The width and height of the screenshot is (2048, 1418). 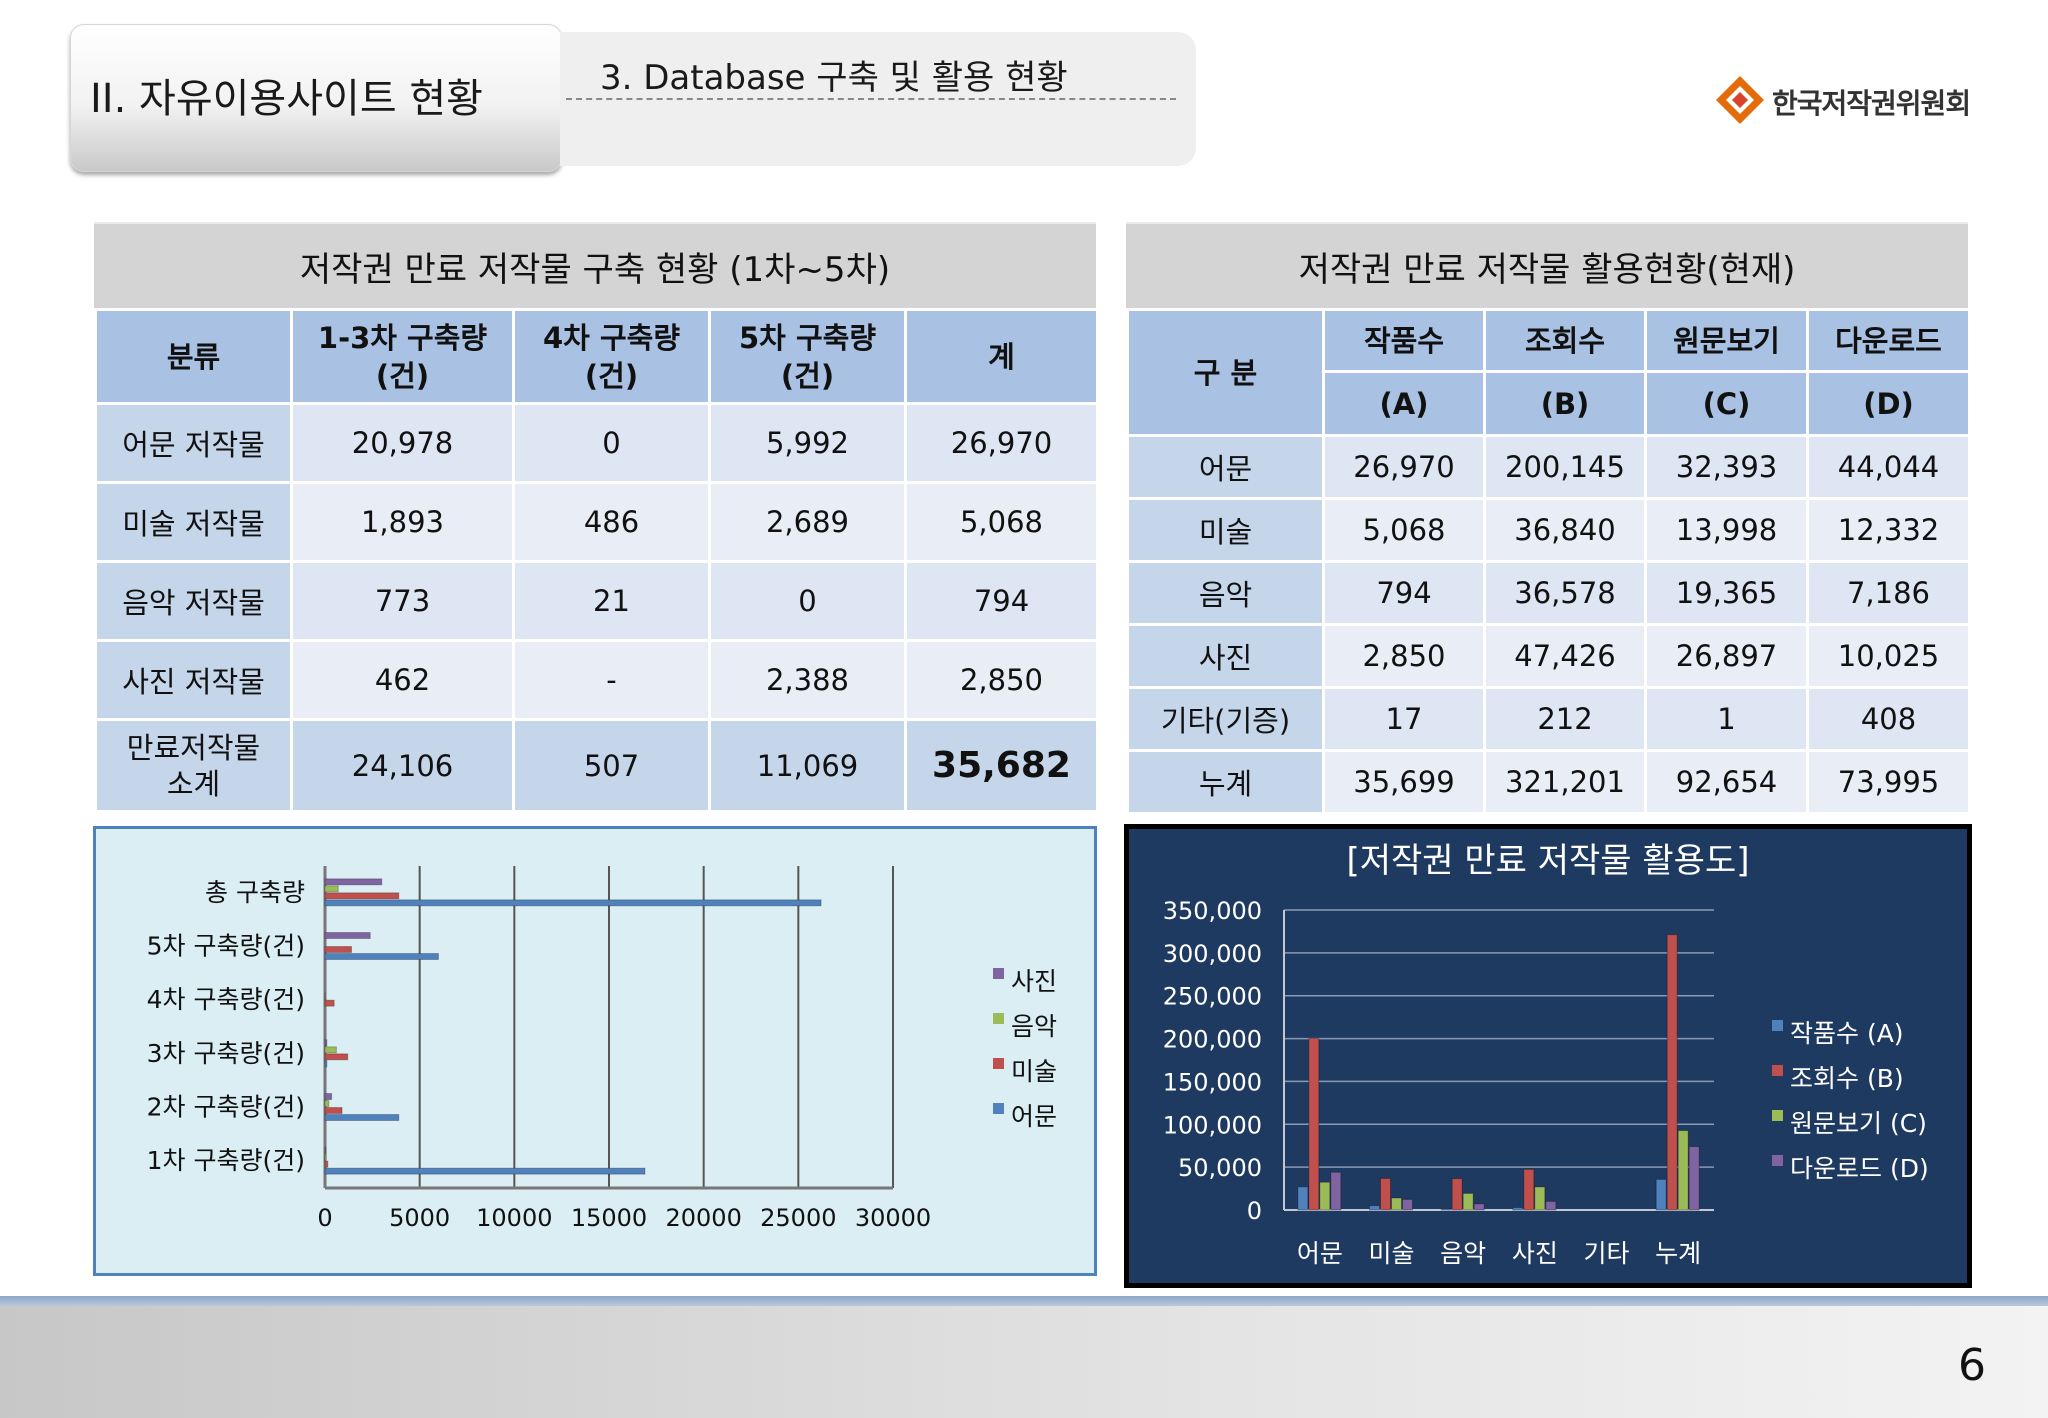 I want to click on chart1-x-tick-label: 15000, so click(x=609, y=1218).